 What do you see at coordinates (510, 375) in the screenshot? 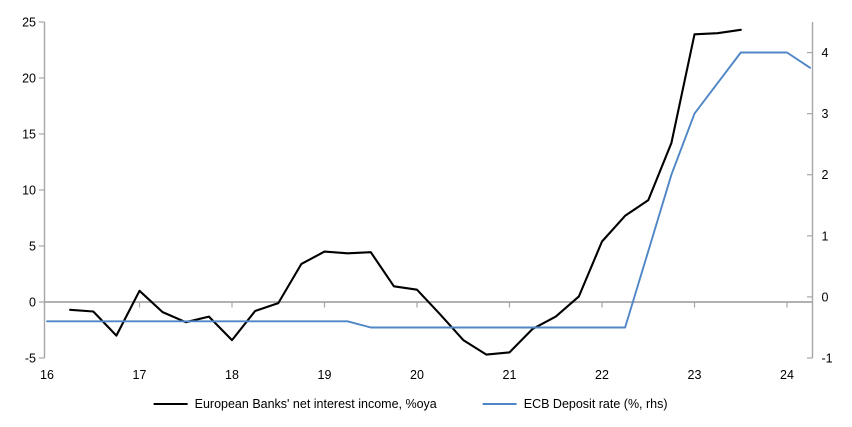
I see `x-axis-tick-label: 21` at bounding box center [510, 375].